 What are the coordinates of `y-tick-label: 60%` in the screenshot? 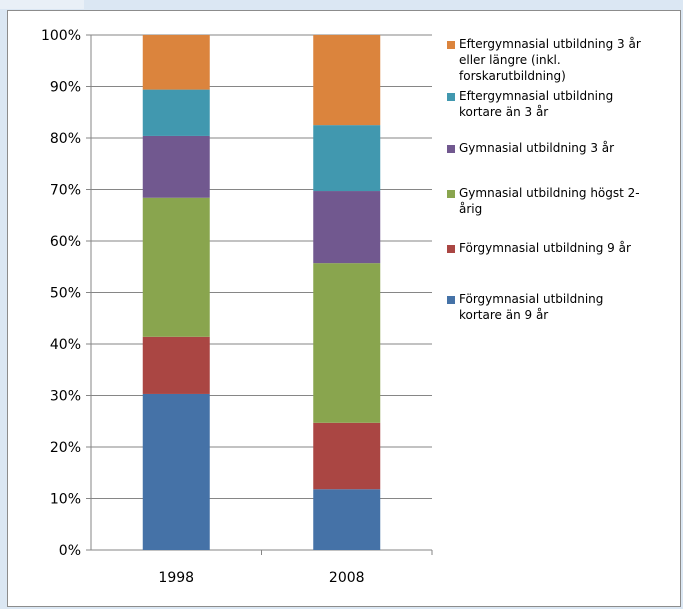 It's located at (65, 242).